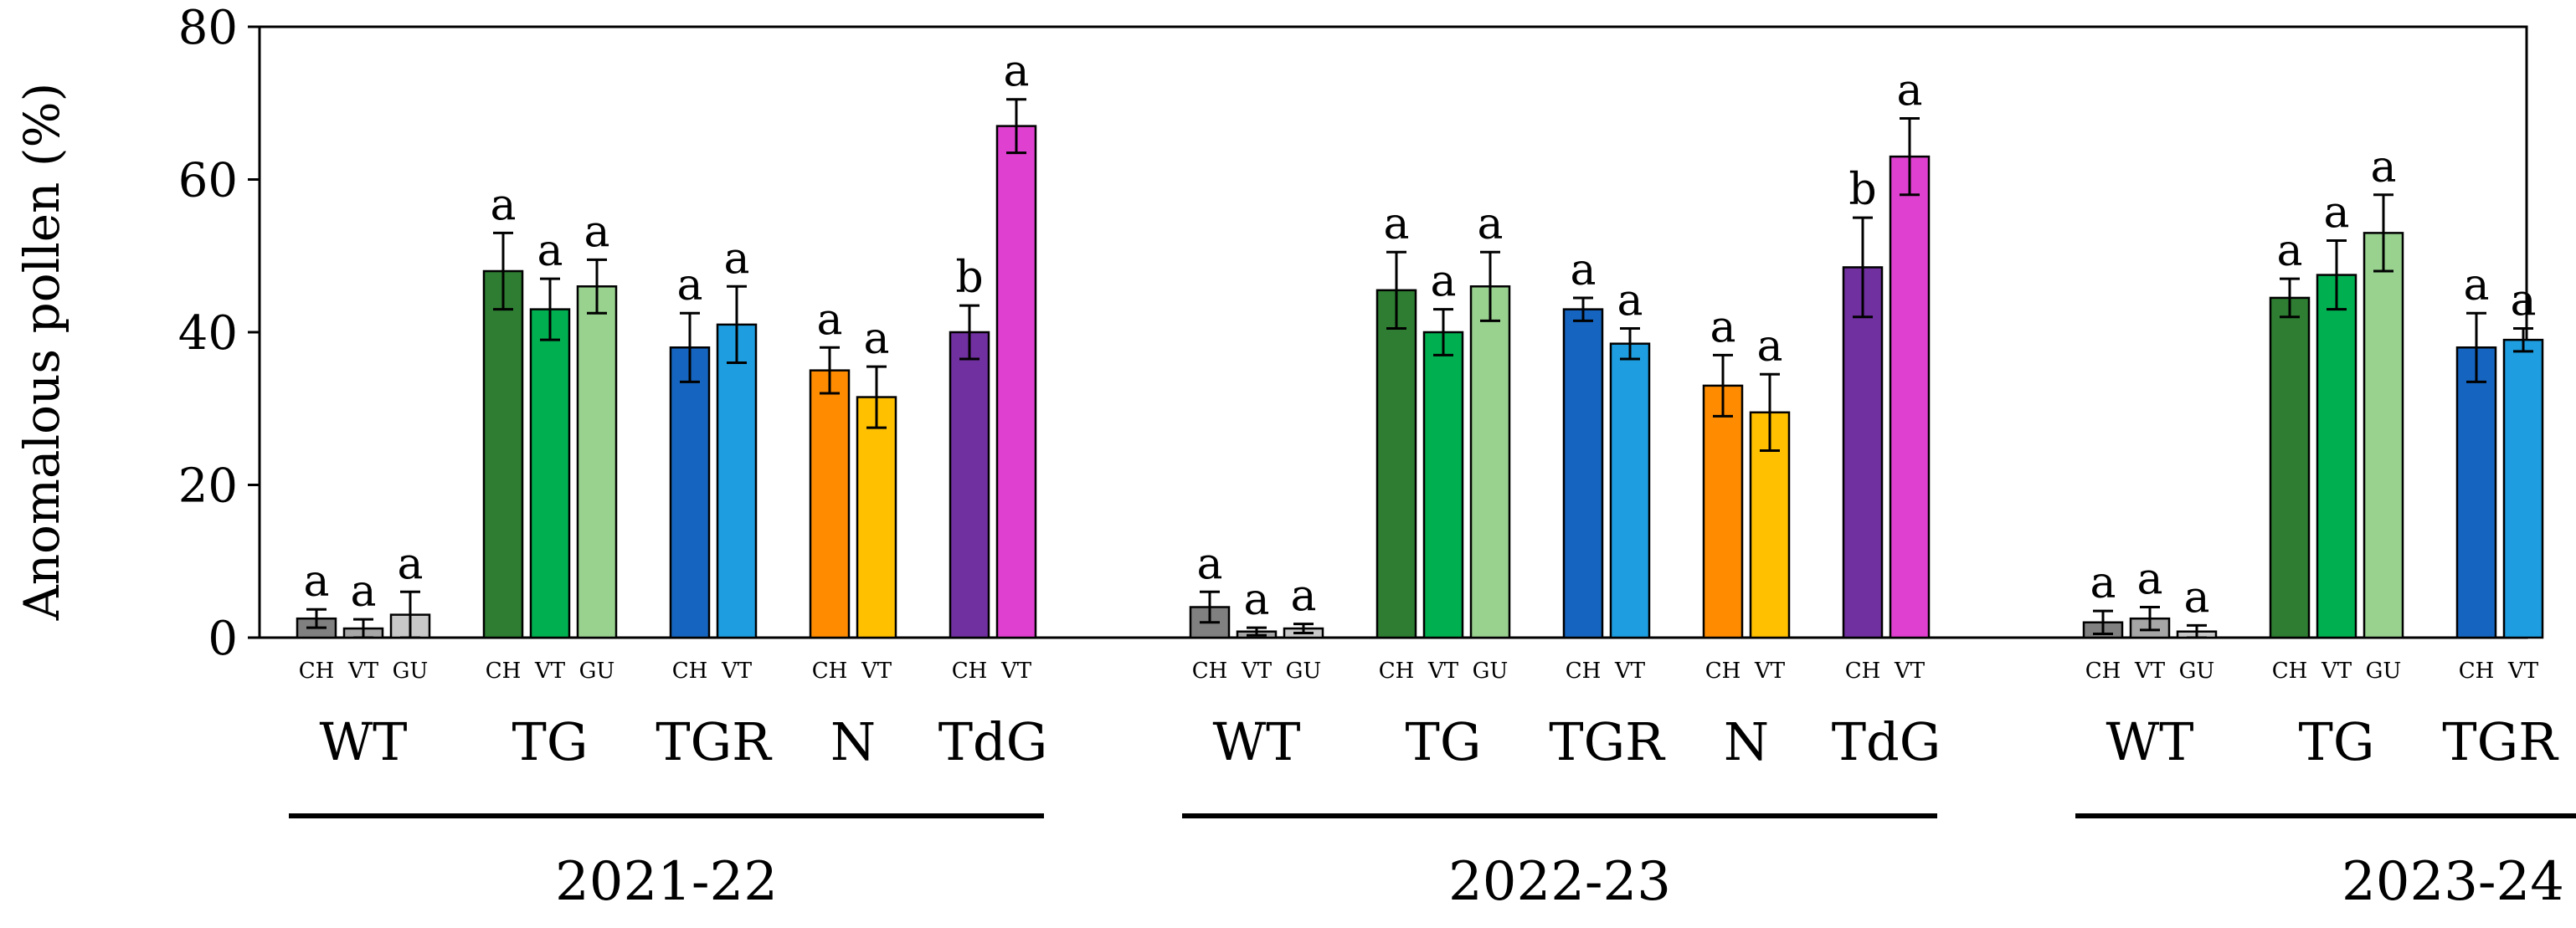 The image size is (2576, 928). What do you see at coordinates (208, 181) in the screenshot?
I see `y-tick-label-60: 60` at bounding box center [208, 181].